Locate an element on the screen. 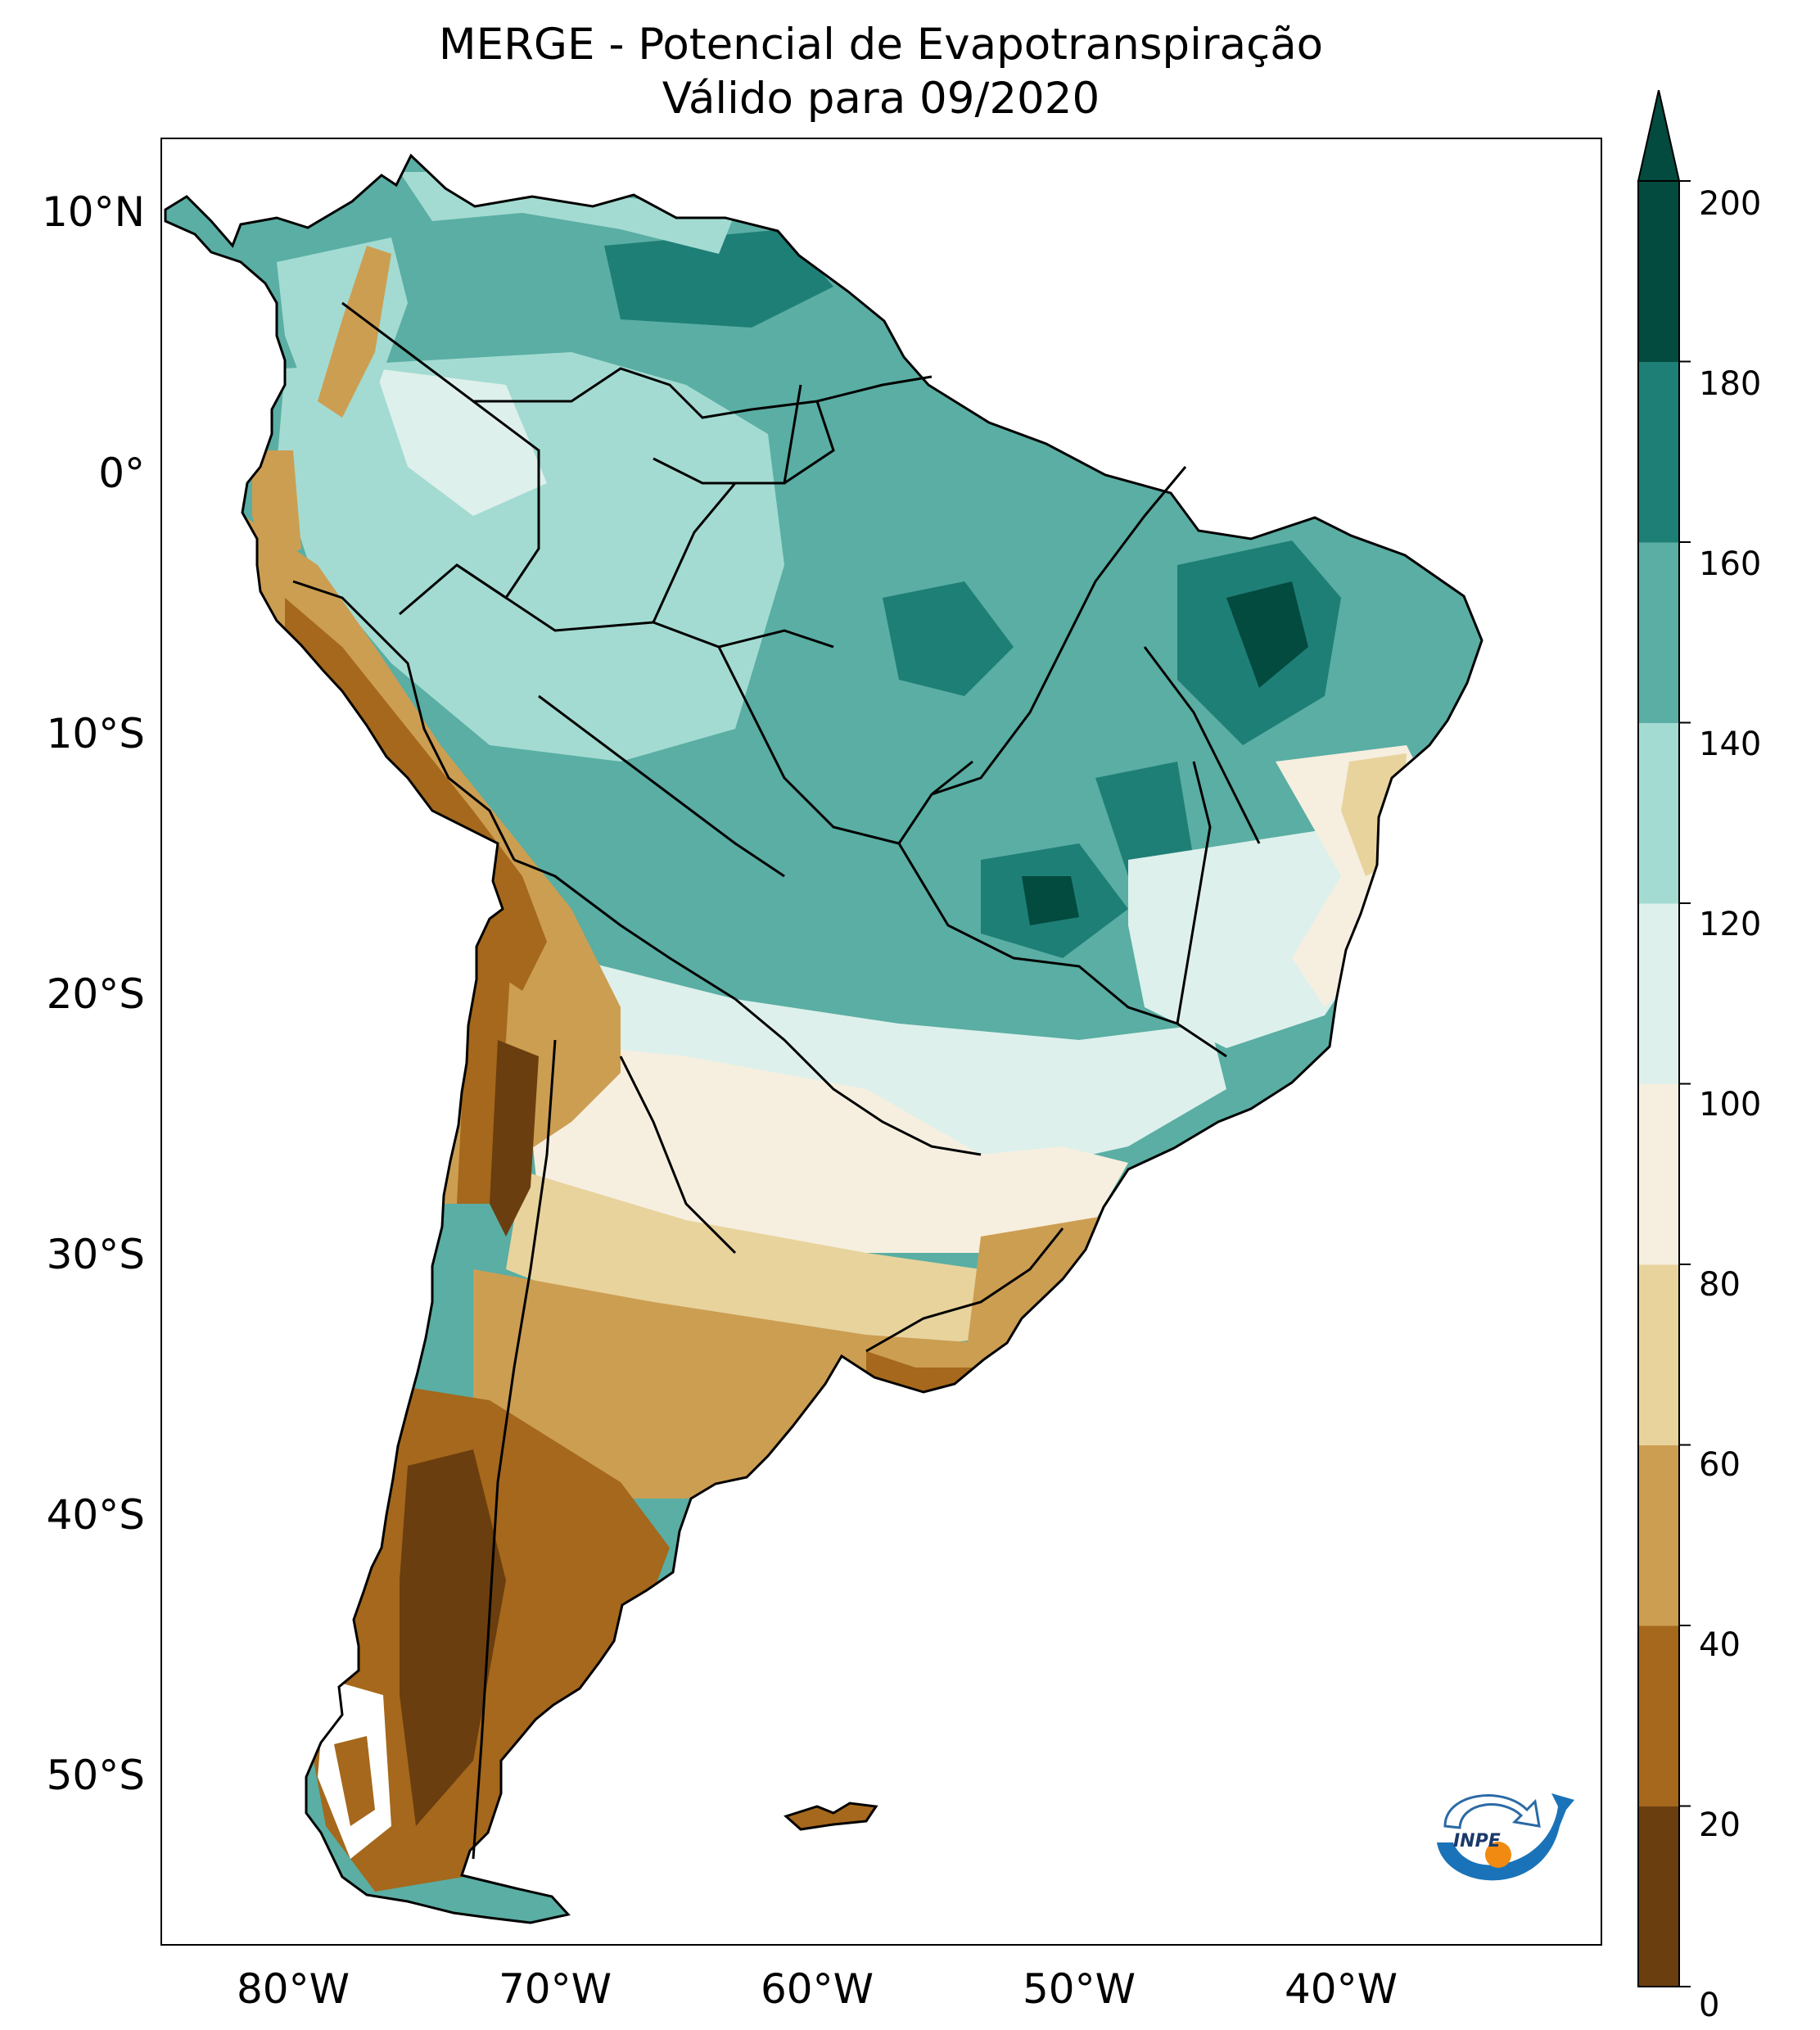 Image resolution: width=1820 pixels, height=2030 pixels. colorbar-label-40: 40 is located at coordinates (1720, 1645).